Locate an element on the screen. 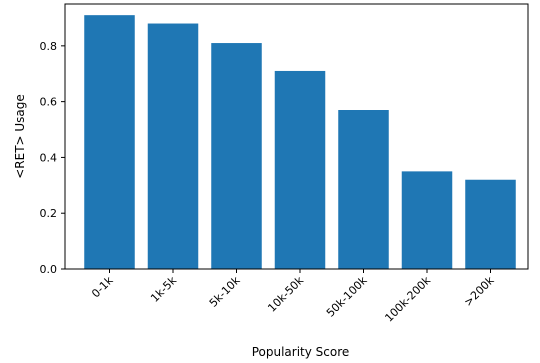 This screenshot has width=540, height=363. y-tick-label: 0.4 is located at coordinates (49, 157).